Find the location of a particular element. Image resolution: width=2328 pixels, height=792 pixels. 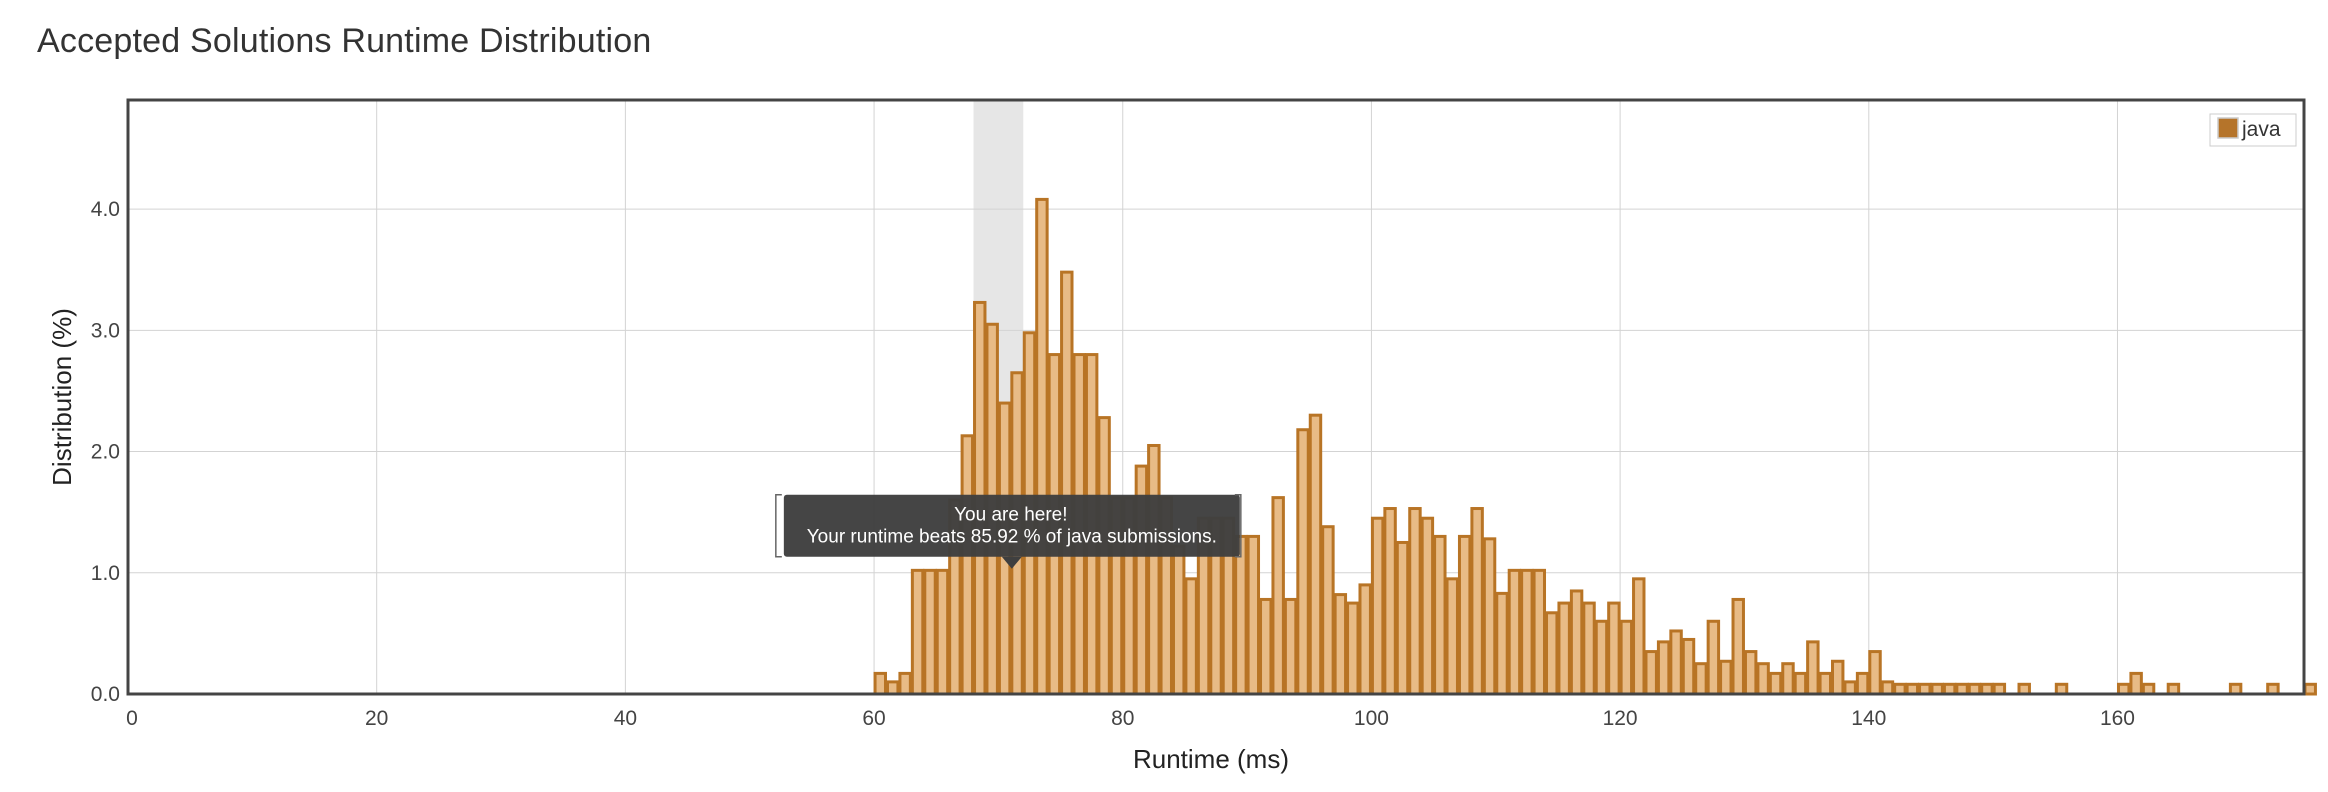

y-tick-label-3: 3.0 is located at coordinates (105, 330).